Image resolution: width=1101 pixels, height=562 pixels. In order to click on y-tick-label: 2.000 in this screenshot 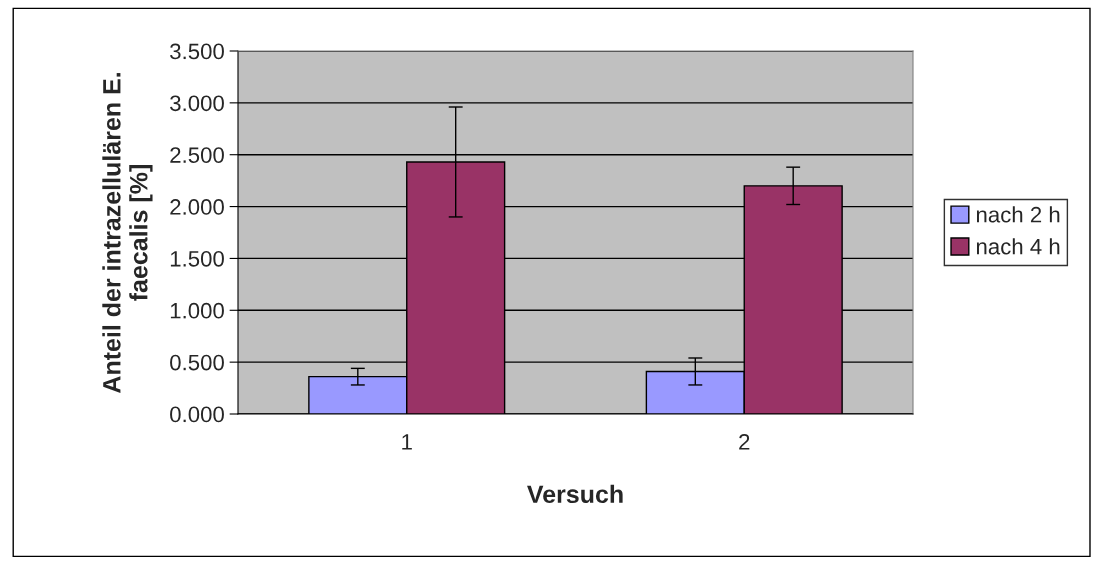, I will do `click(197, 207)`.